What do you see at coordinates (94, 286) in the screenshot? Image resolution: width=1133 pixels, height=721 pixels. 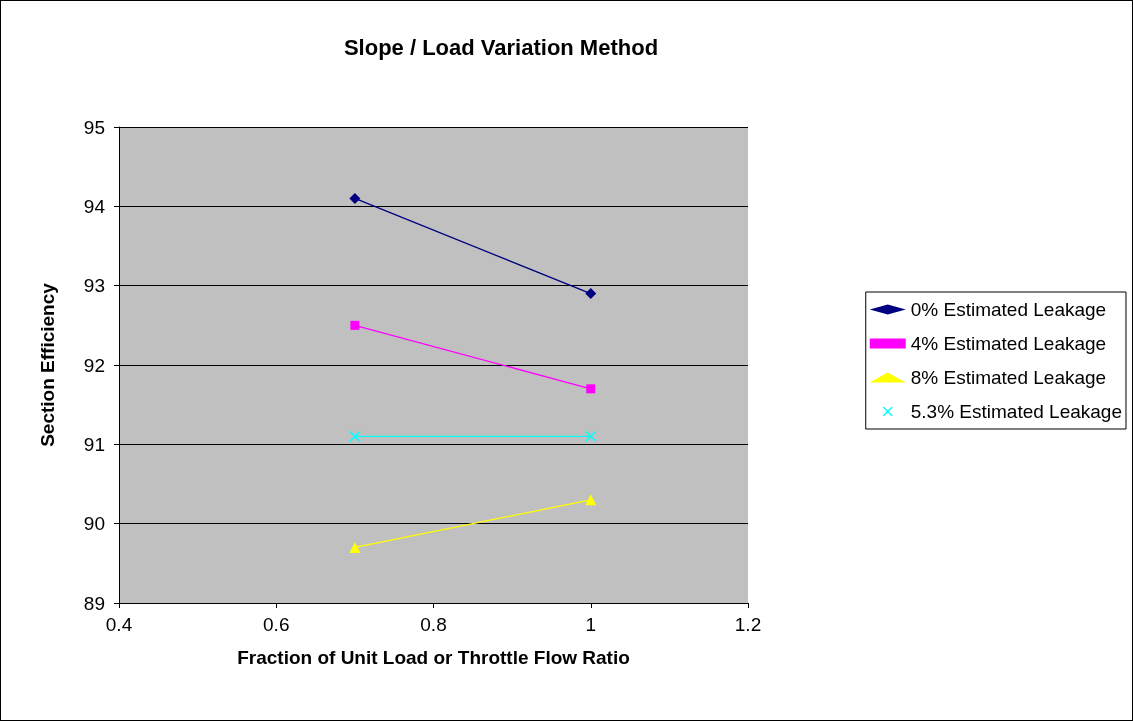 I see `y-tick-label: 93` at bounding box center [94, 286].